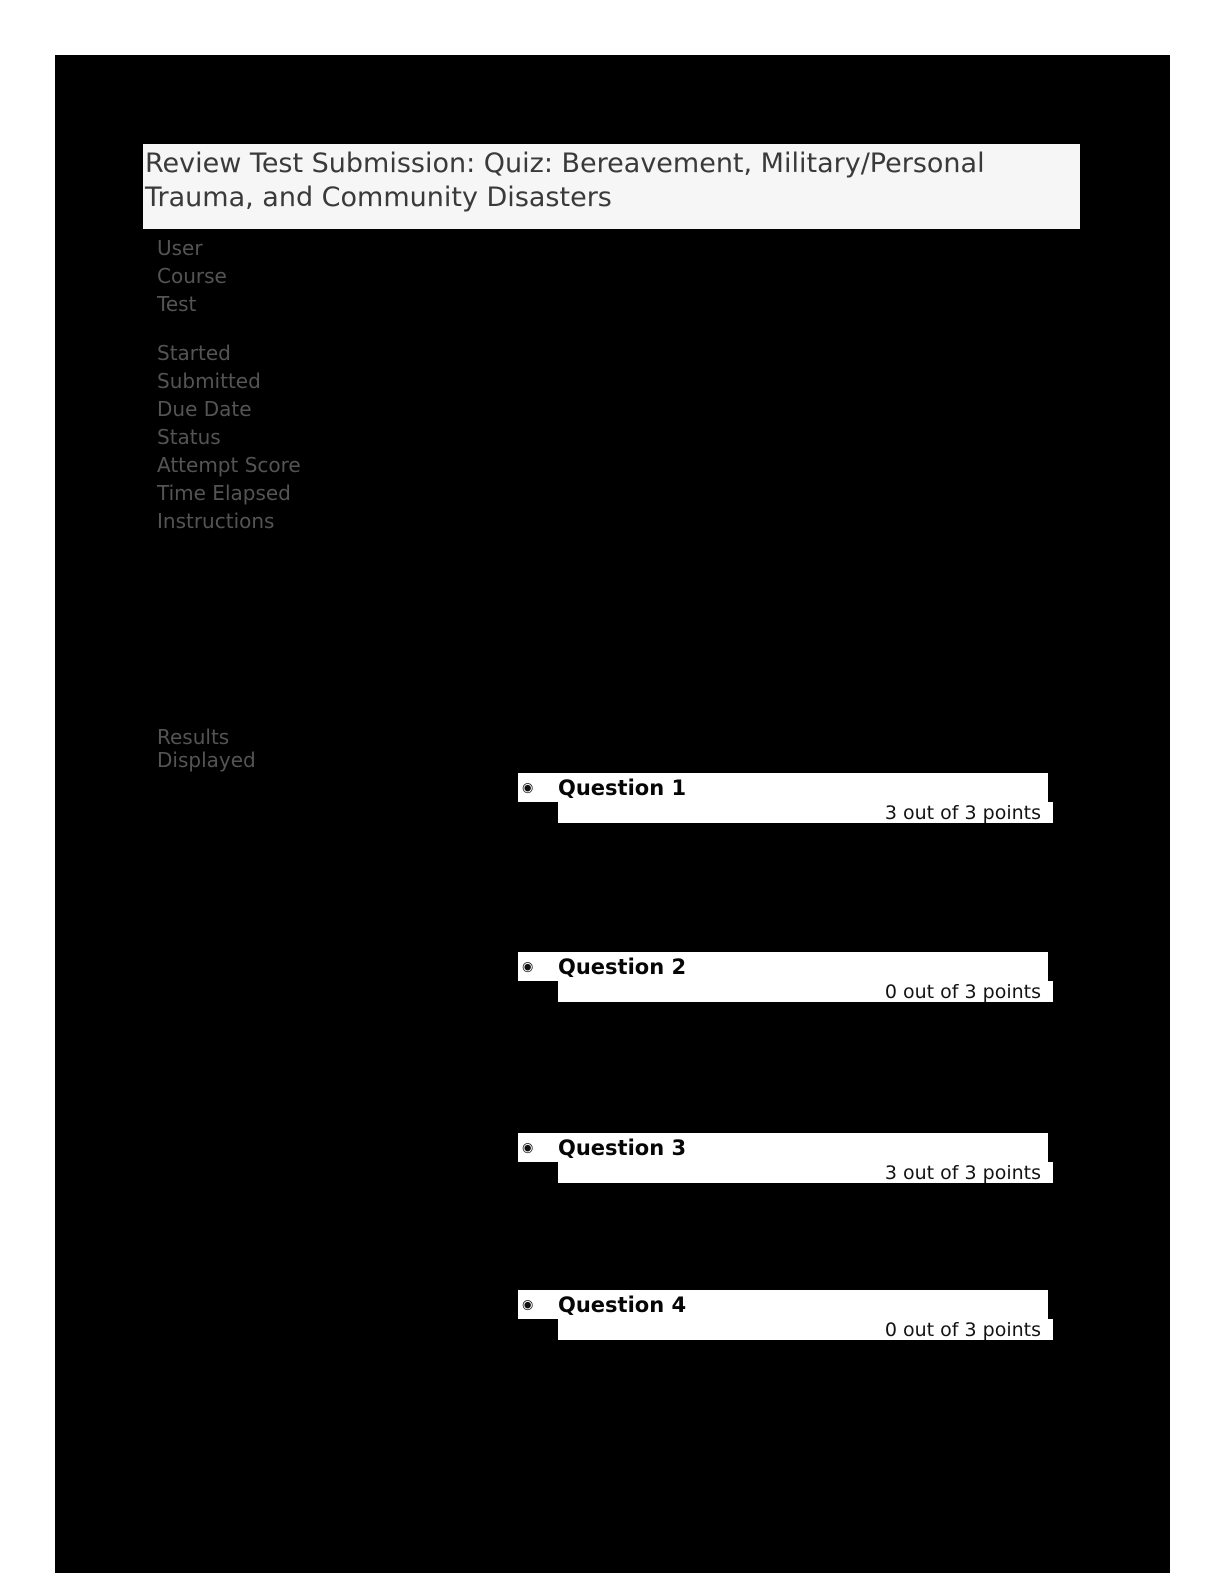 The height and width of the screenshot is (1584, 1224). Describe the element at coordinates (805, 991) in the screenshot. I see `question-2-points-bar: 0 out of 3 points` at that location.